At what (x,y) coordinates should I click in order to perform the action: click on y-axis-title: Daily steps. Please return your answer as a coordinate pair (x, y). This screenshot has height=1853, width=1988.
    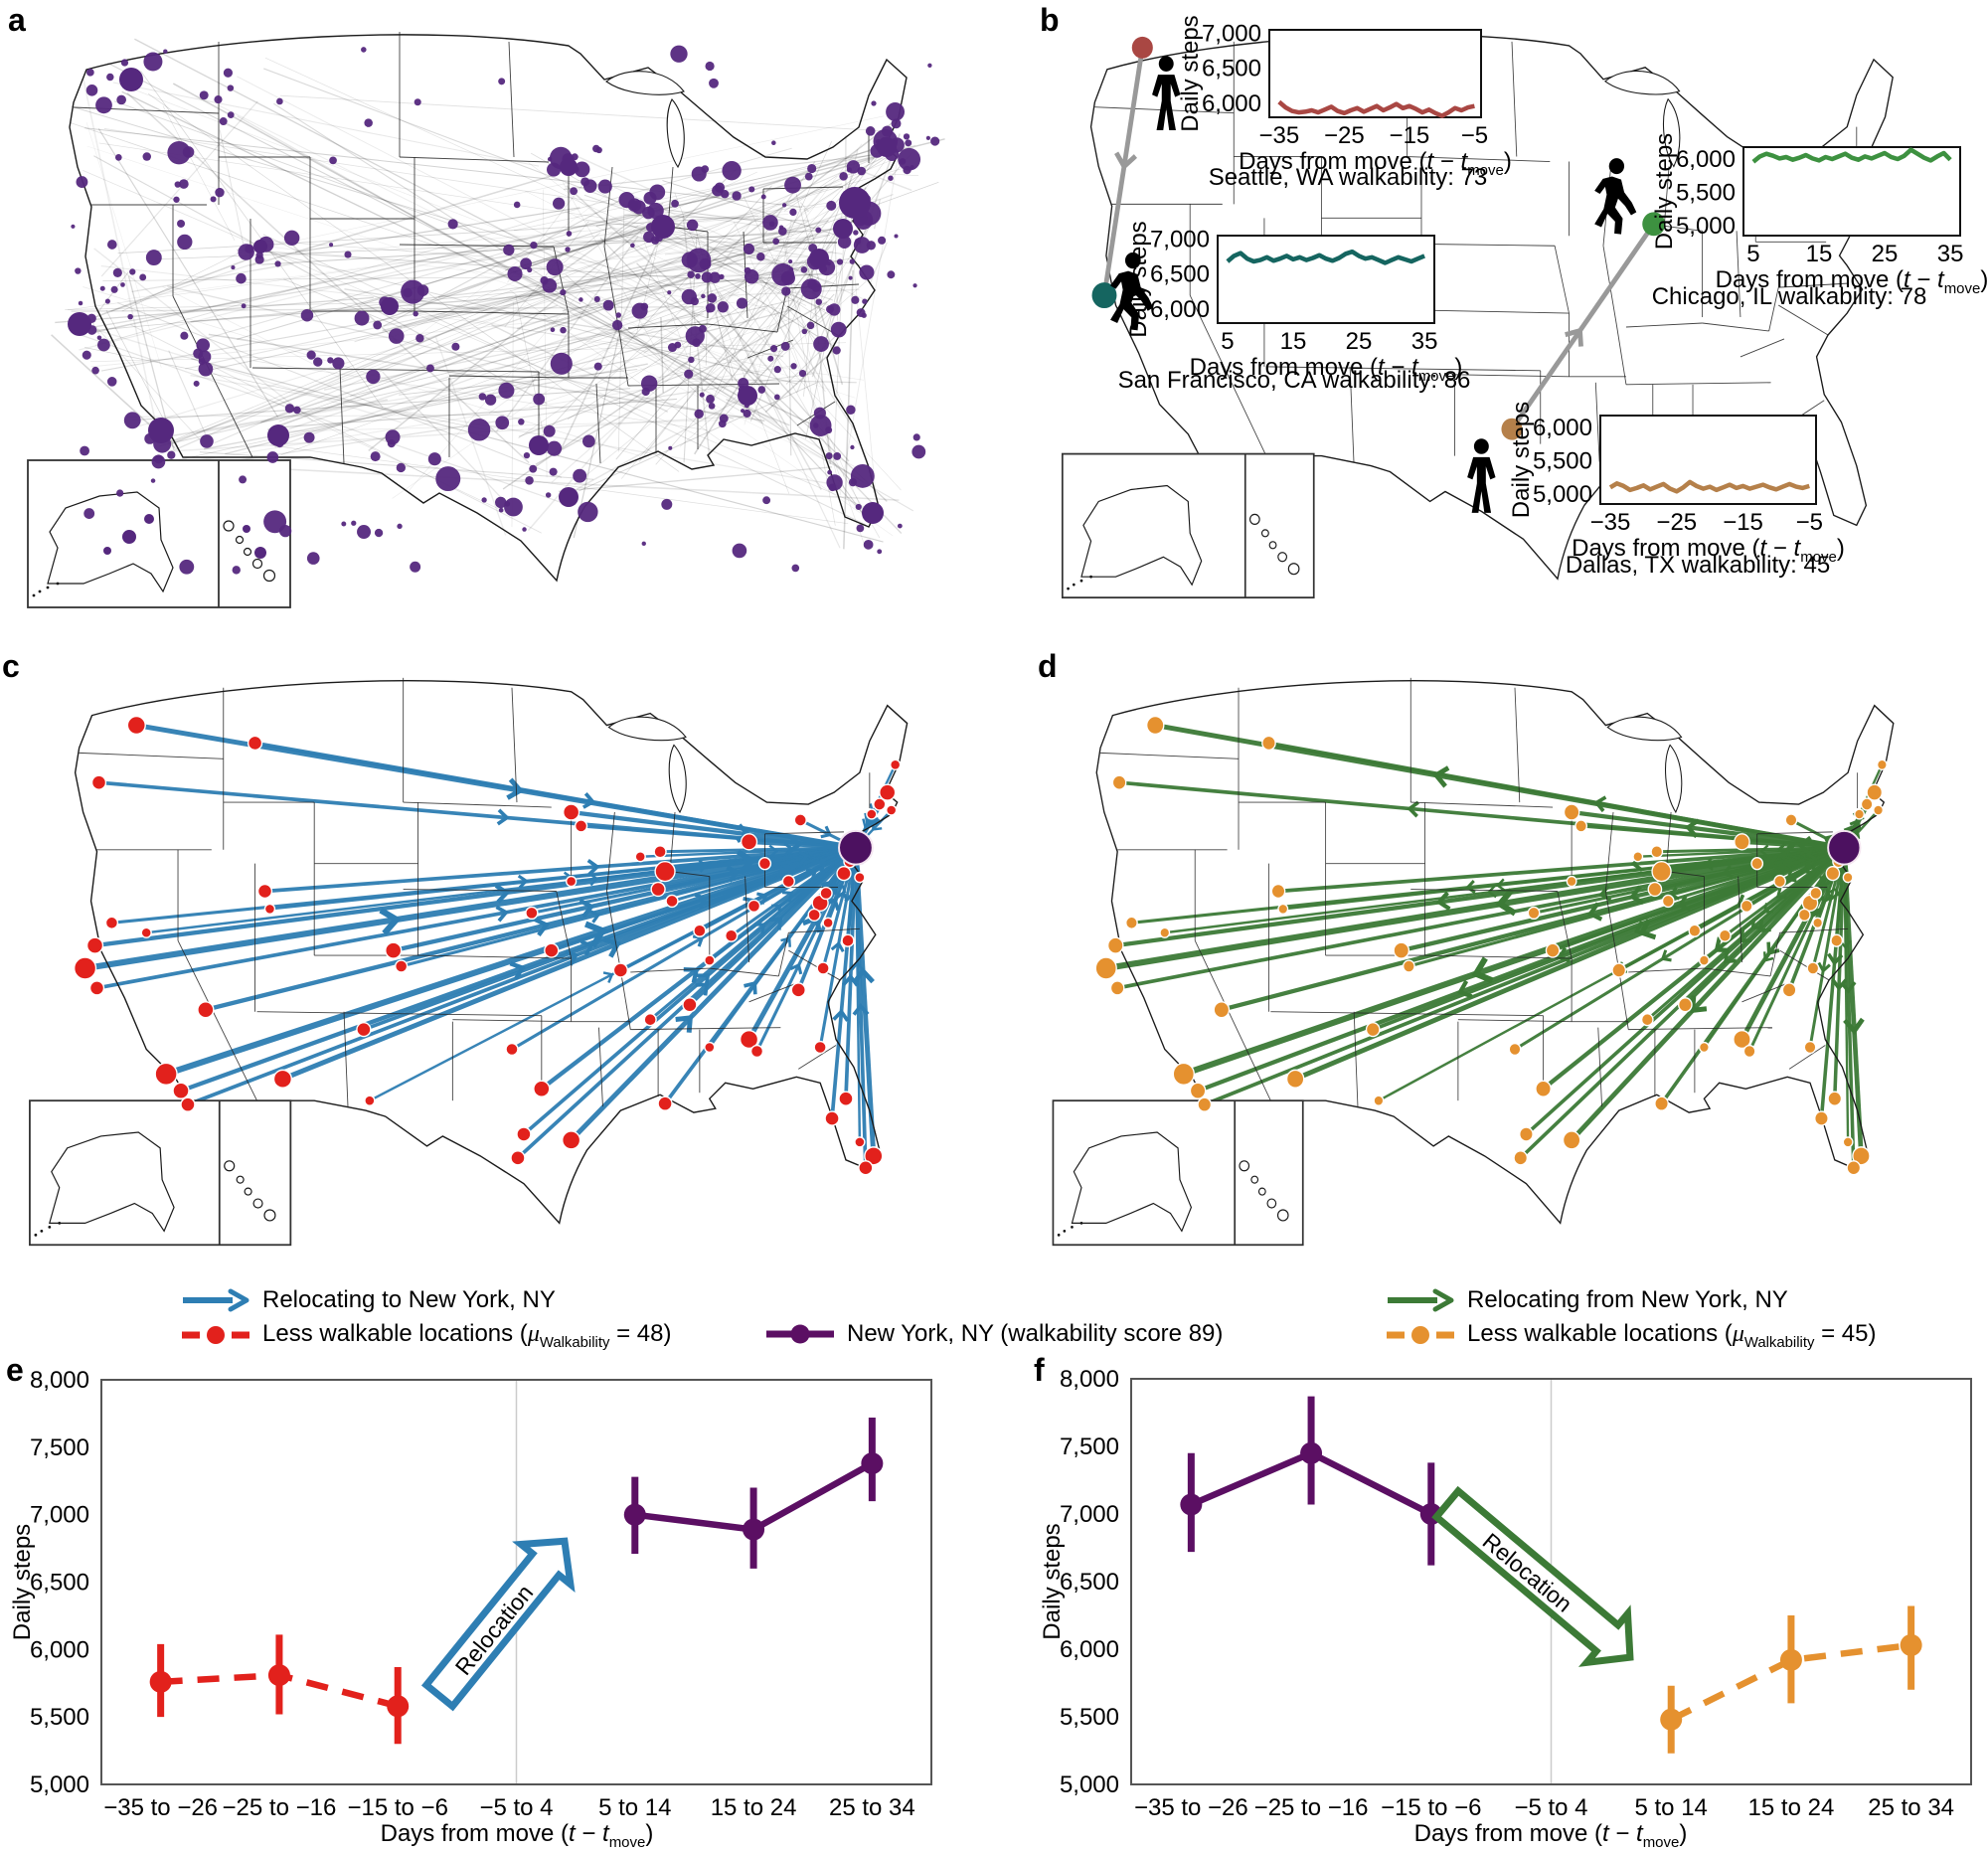
    Looking at the image, I should click on (1664, 191).